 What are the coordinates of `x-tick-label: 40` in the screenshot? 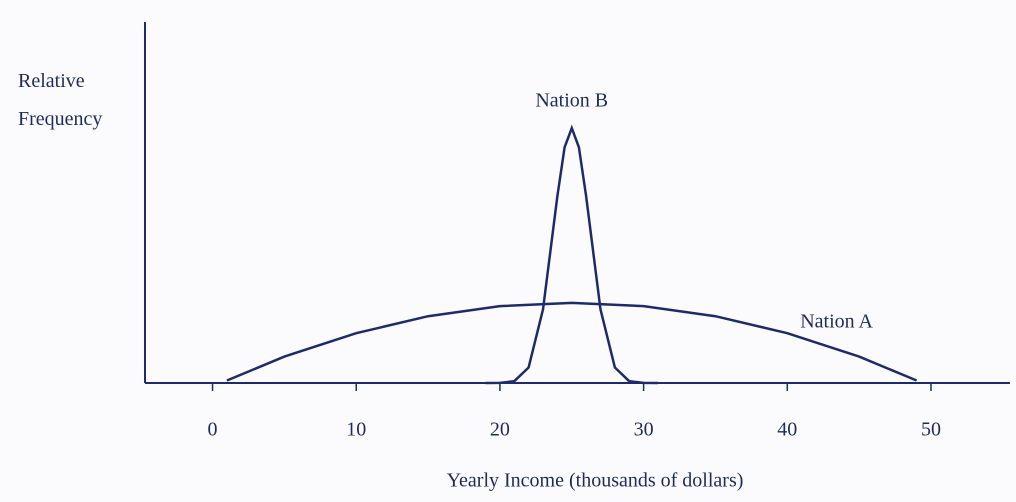 It's located at (787, 430).